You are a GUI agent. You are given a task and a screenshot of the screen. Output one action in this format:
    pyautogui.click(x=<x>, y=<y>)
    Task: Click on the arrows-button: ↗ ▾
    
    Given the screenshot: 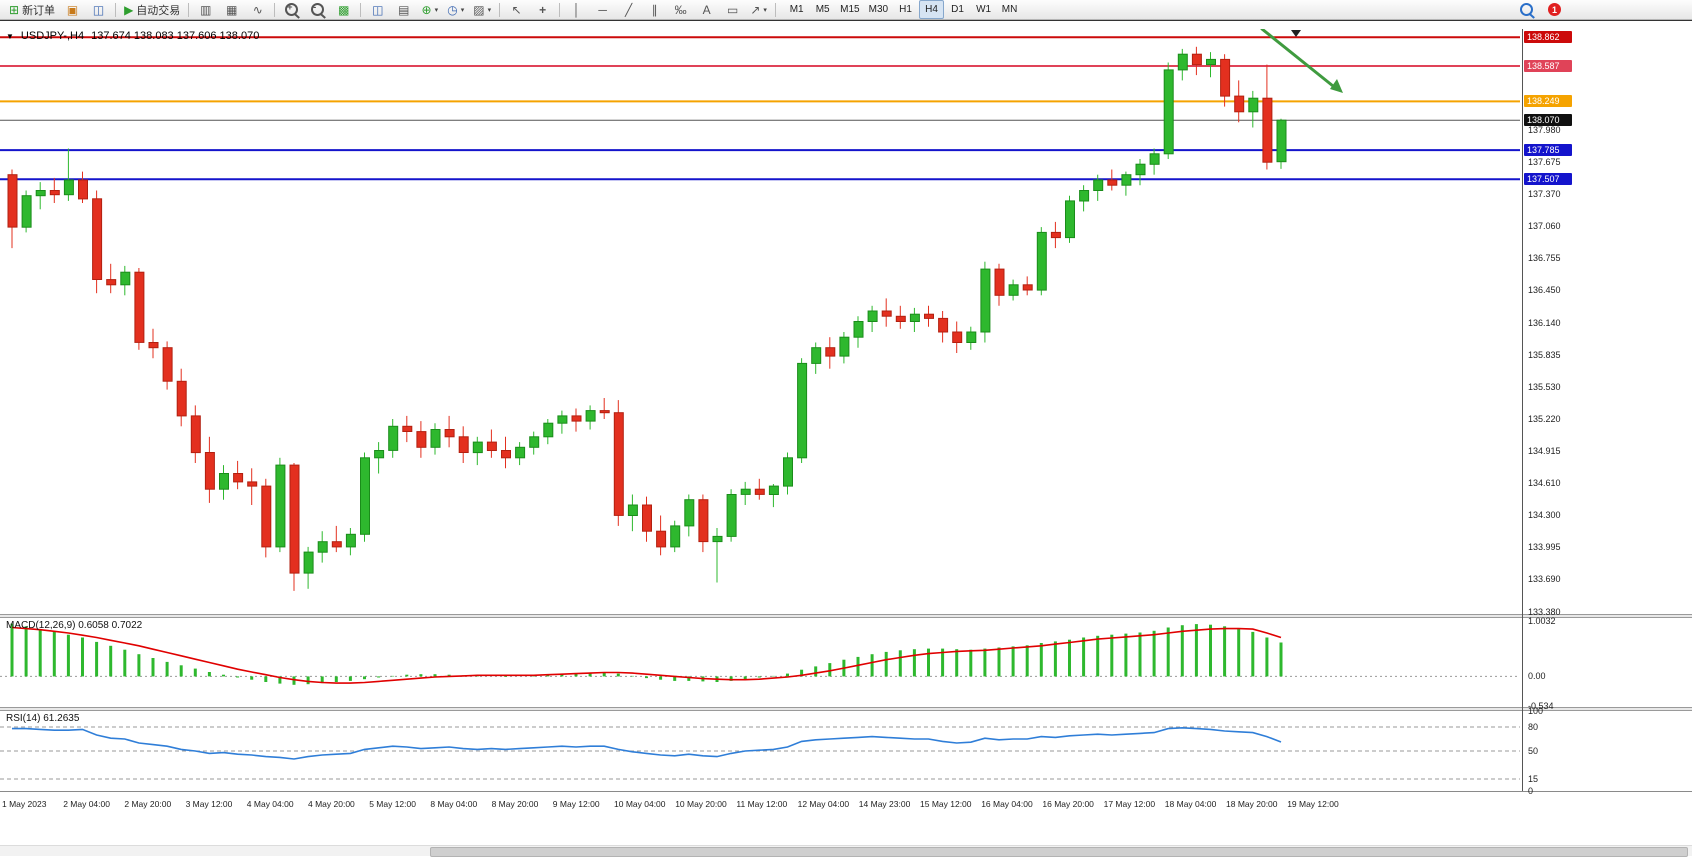 What is the action you would take?
    pyautogui.click(x=758, y=9)
    